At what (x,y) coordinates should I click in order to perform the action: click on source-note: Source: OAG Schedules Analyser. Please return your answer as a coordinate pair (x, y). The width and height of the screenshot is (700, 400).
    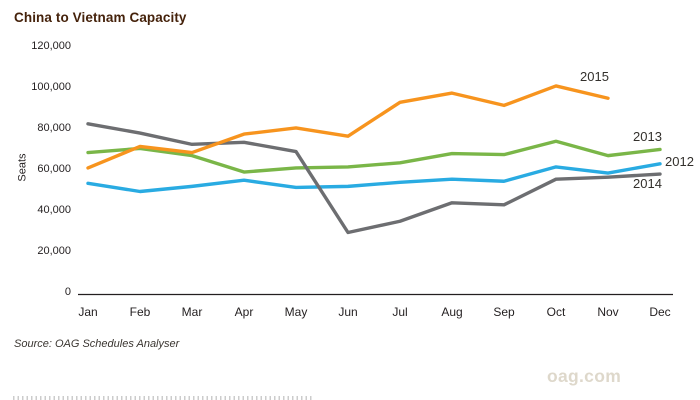
    Looking at the image, I should click on (97, 344).